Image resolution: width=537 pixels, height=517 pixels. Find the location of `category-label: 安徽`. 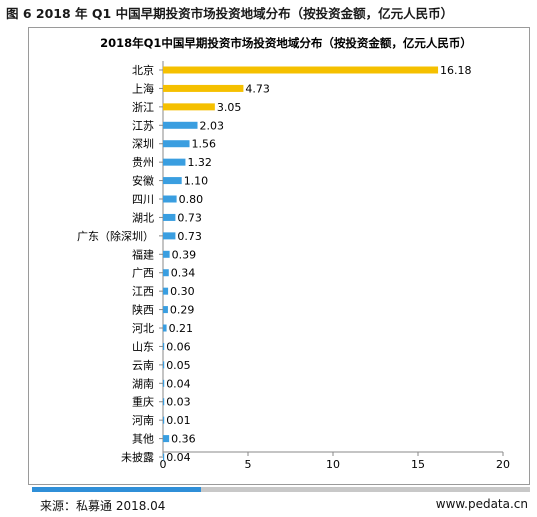

category-label: 安徽 is located at coordinates (143, 181).